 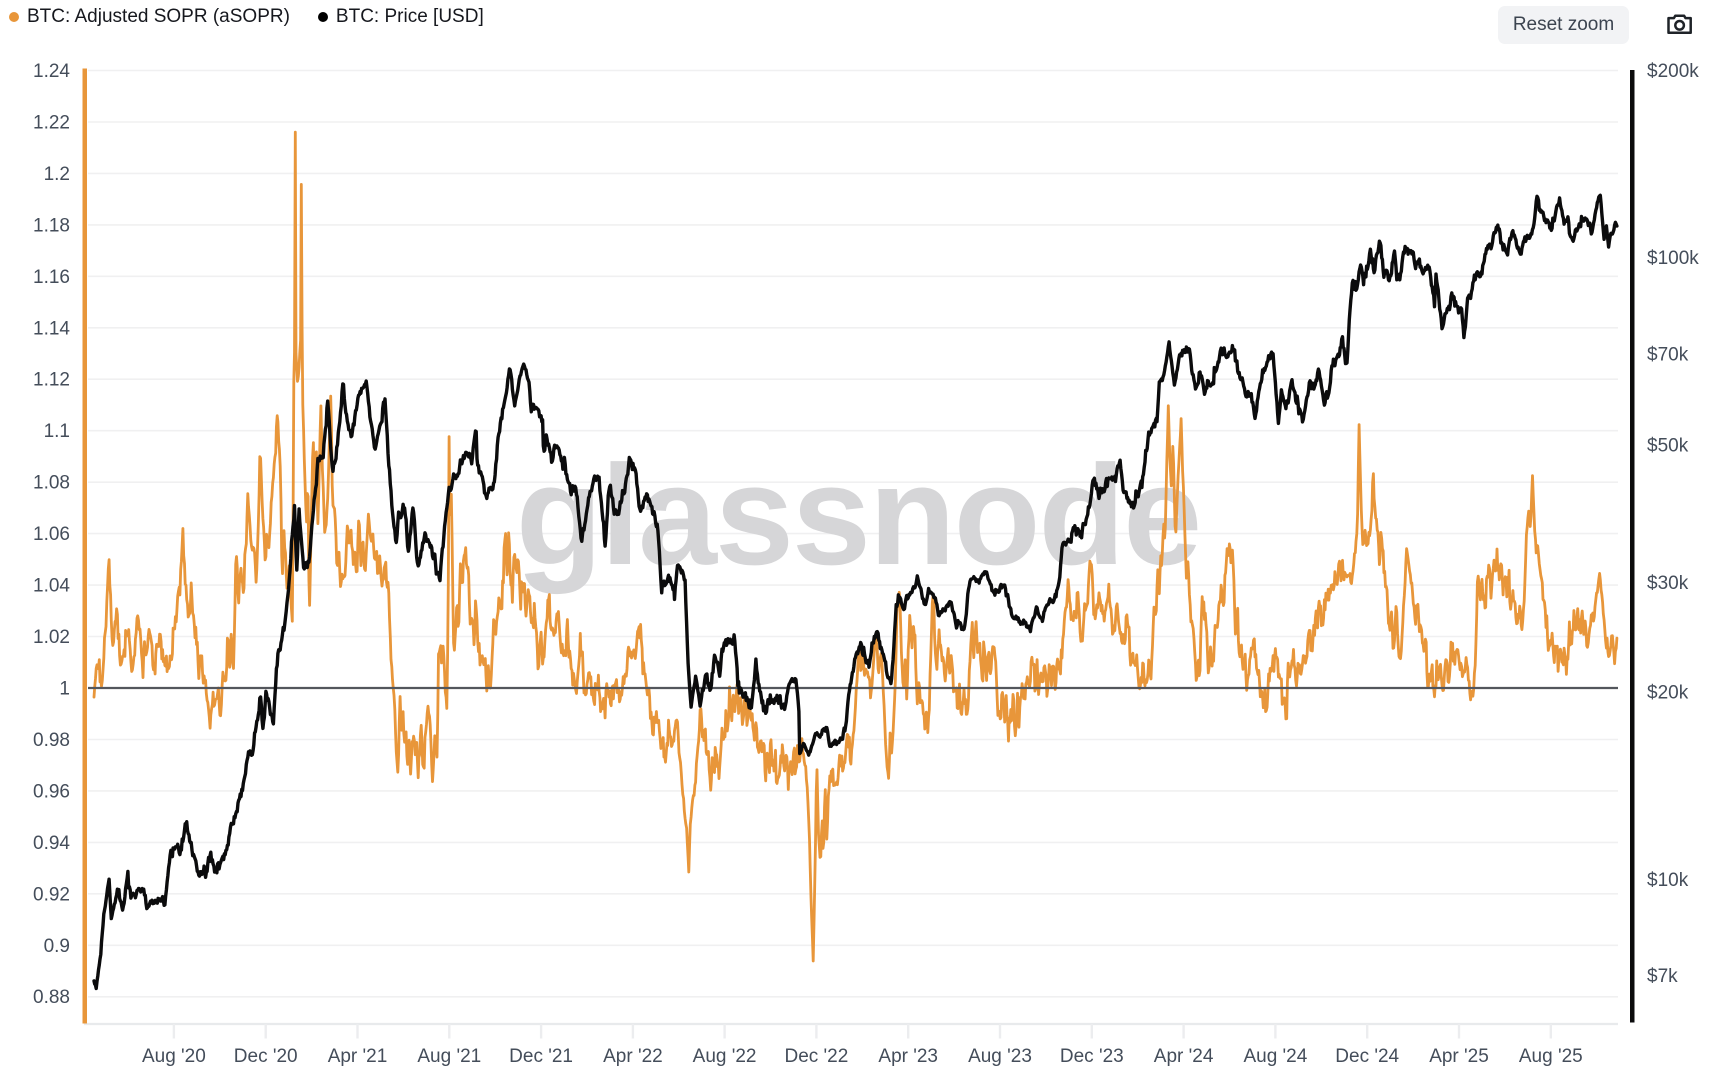 What do you see at coordinates (51, 637) in the screenshot?
I see `svg-text: 1.02` at bounding box center [51, 637].